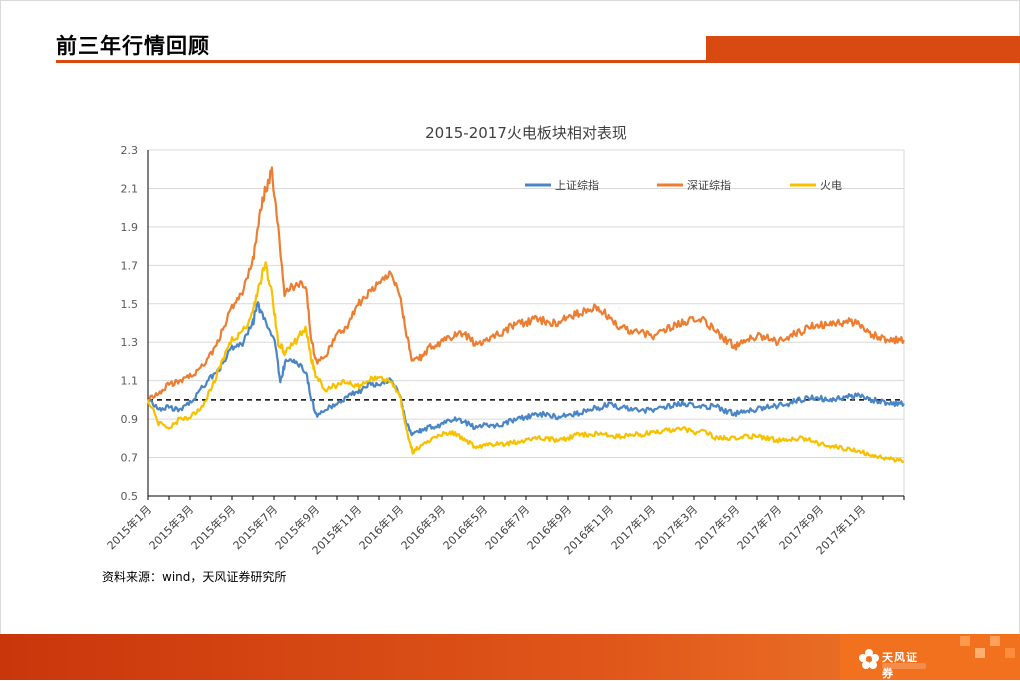 This screenshot has height=681, width=1020. I want to click on y-axis: 0.5 0.7 0.9 1.1 1.3 1.5 1.7 1.9 2.1 2.3, so click(135, 323).